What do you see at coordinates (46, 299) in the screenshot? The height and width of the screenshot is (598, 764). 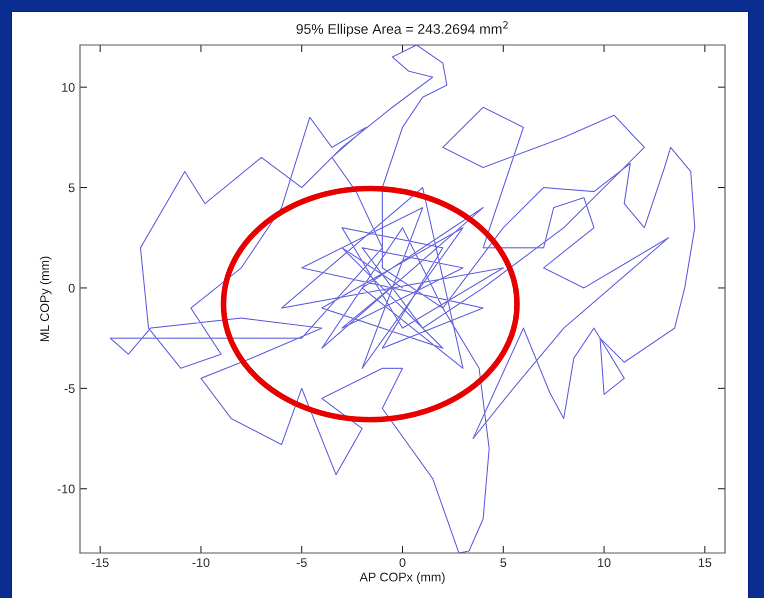 I see `y-axis-title: ML COPy (mm)` at bounding box center [46, 299].